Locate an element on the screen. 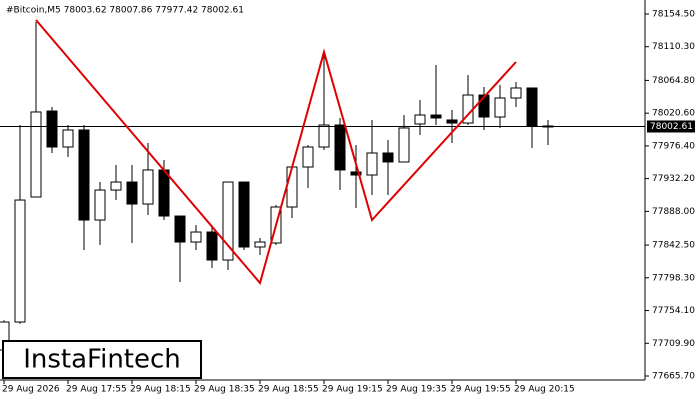 The width and height of the screenshot is (700, 400). x-tick-label: 29 Aug 18:15 is located at coordinates (160, 390).